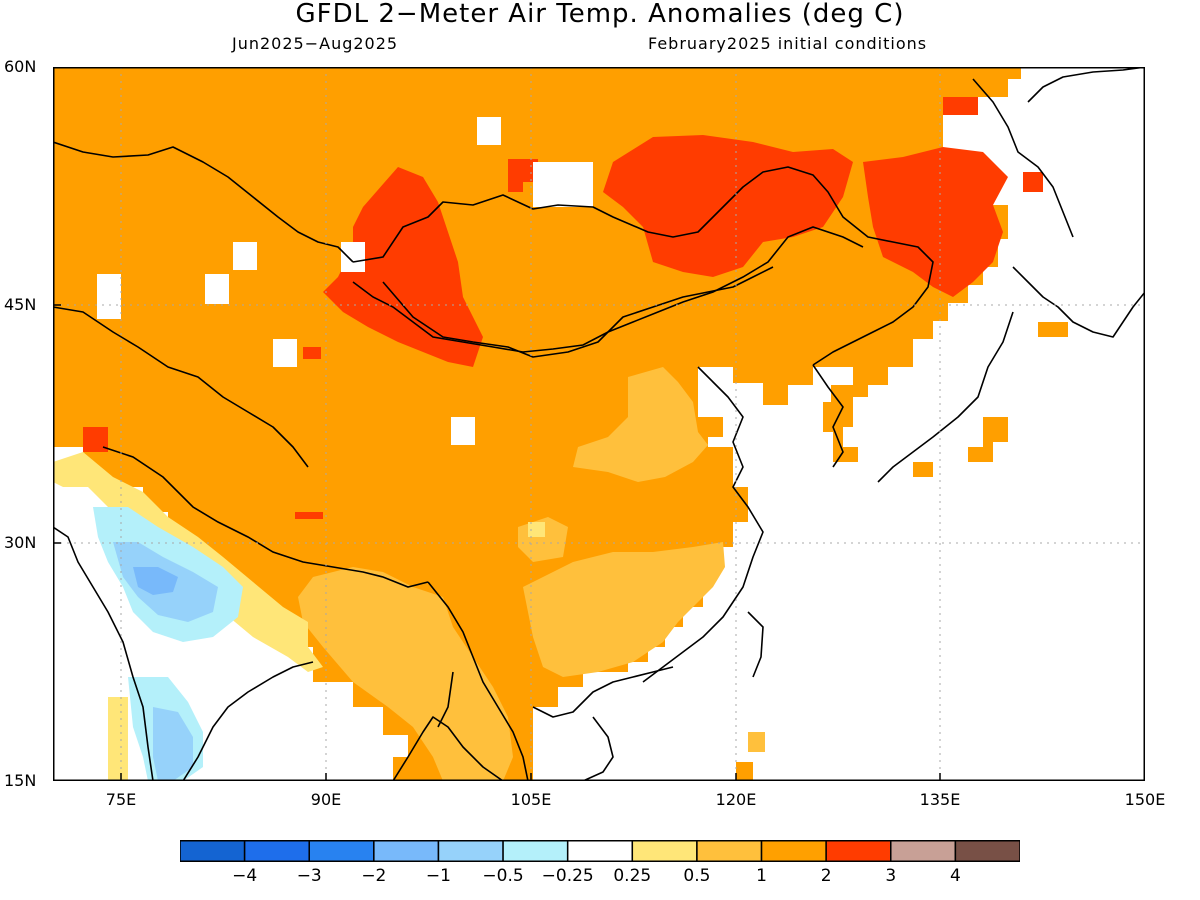 The width and height of the screenshot is (1200, 900). Describe the element at coordinates (531, 799) in the screenshot. I see `lon-label-105e: 105E` at that location.